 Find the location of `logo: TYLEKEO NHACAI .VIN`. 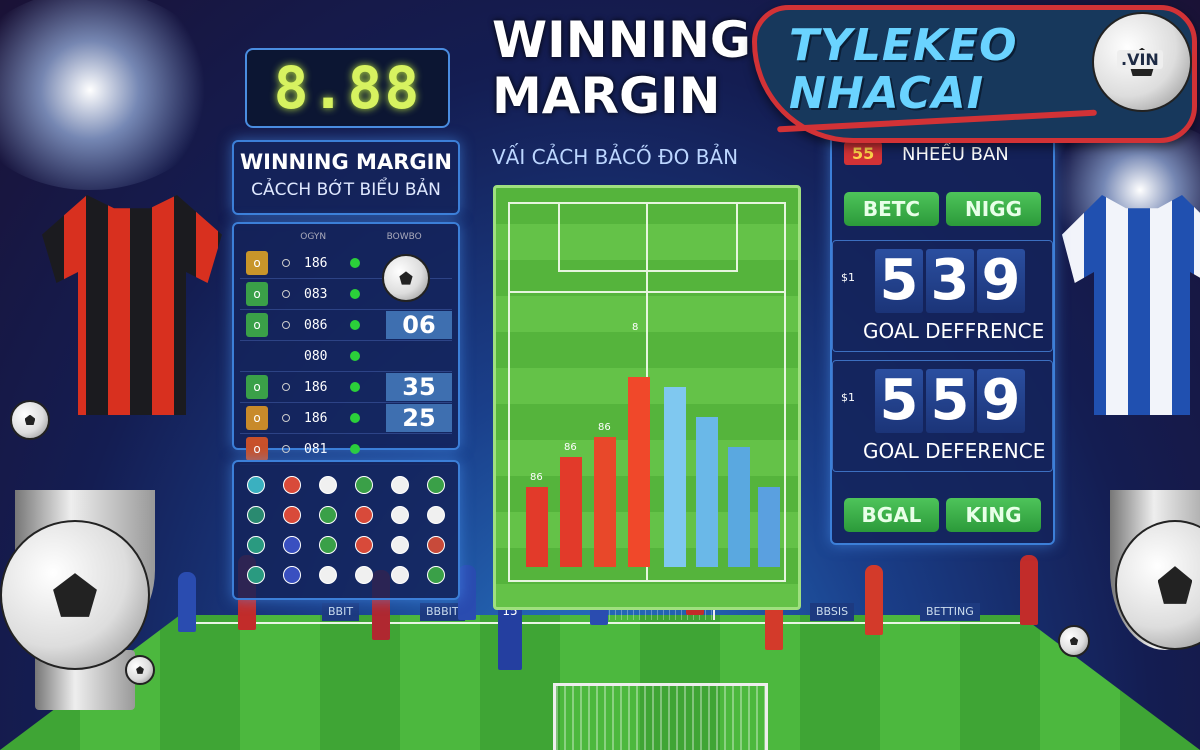

logo: TYLEKEO NHACAI .VIN is located at coordinates (974, 74).